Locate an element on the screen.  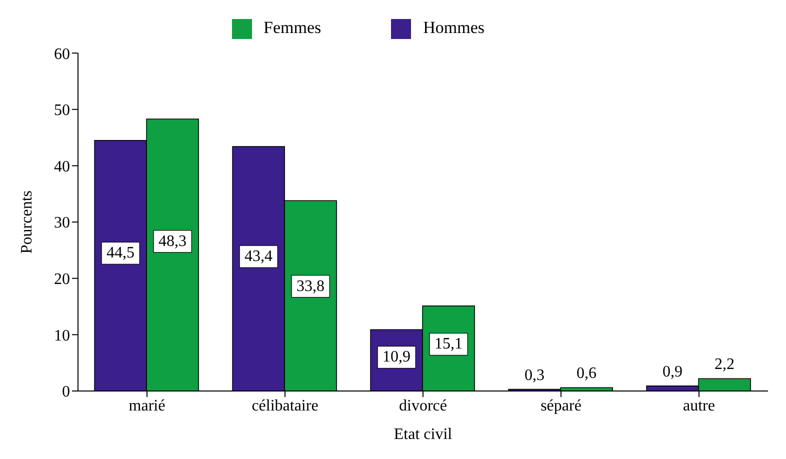
y-tick-label: 0 is located at coordinates (66, 392).